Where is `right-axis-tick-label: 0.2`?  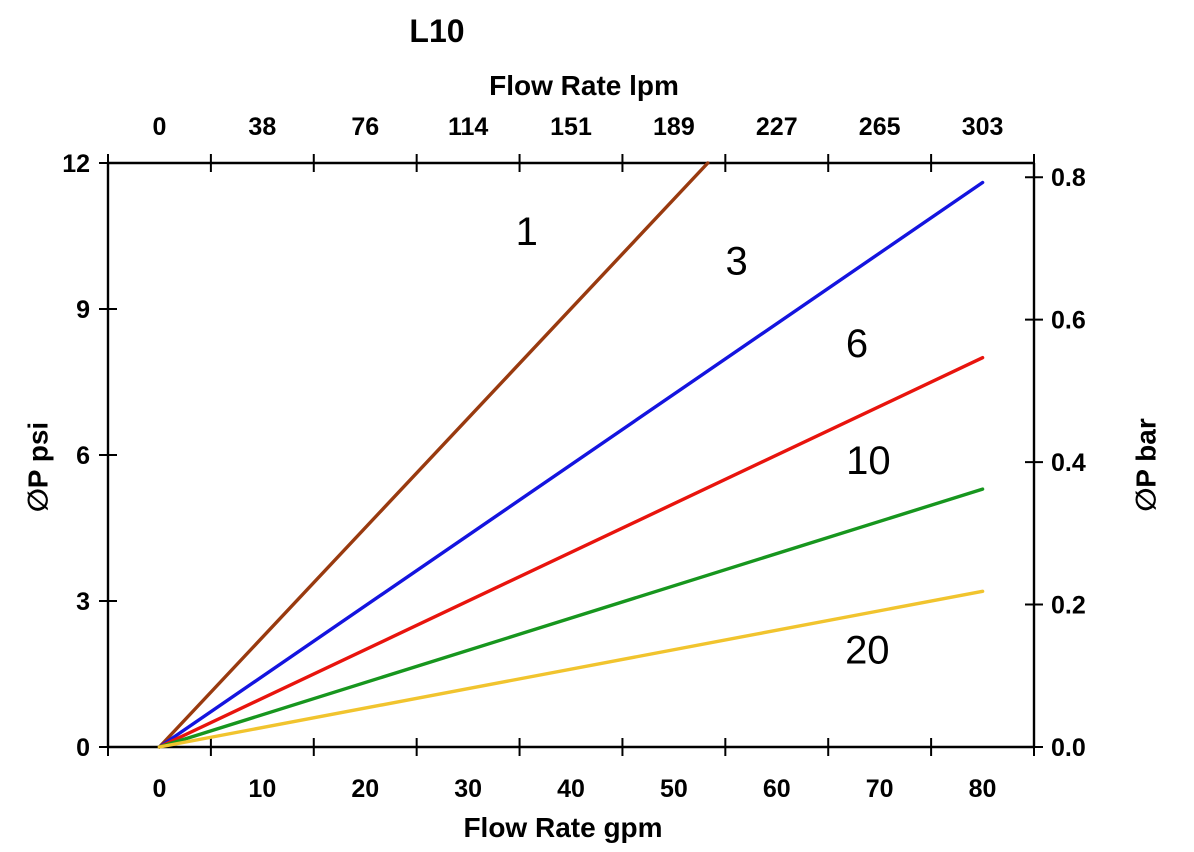 right-axis-tick-label: 0.2 is located at coordinates (1068, 606).